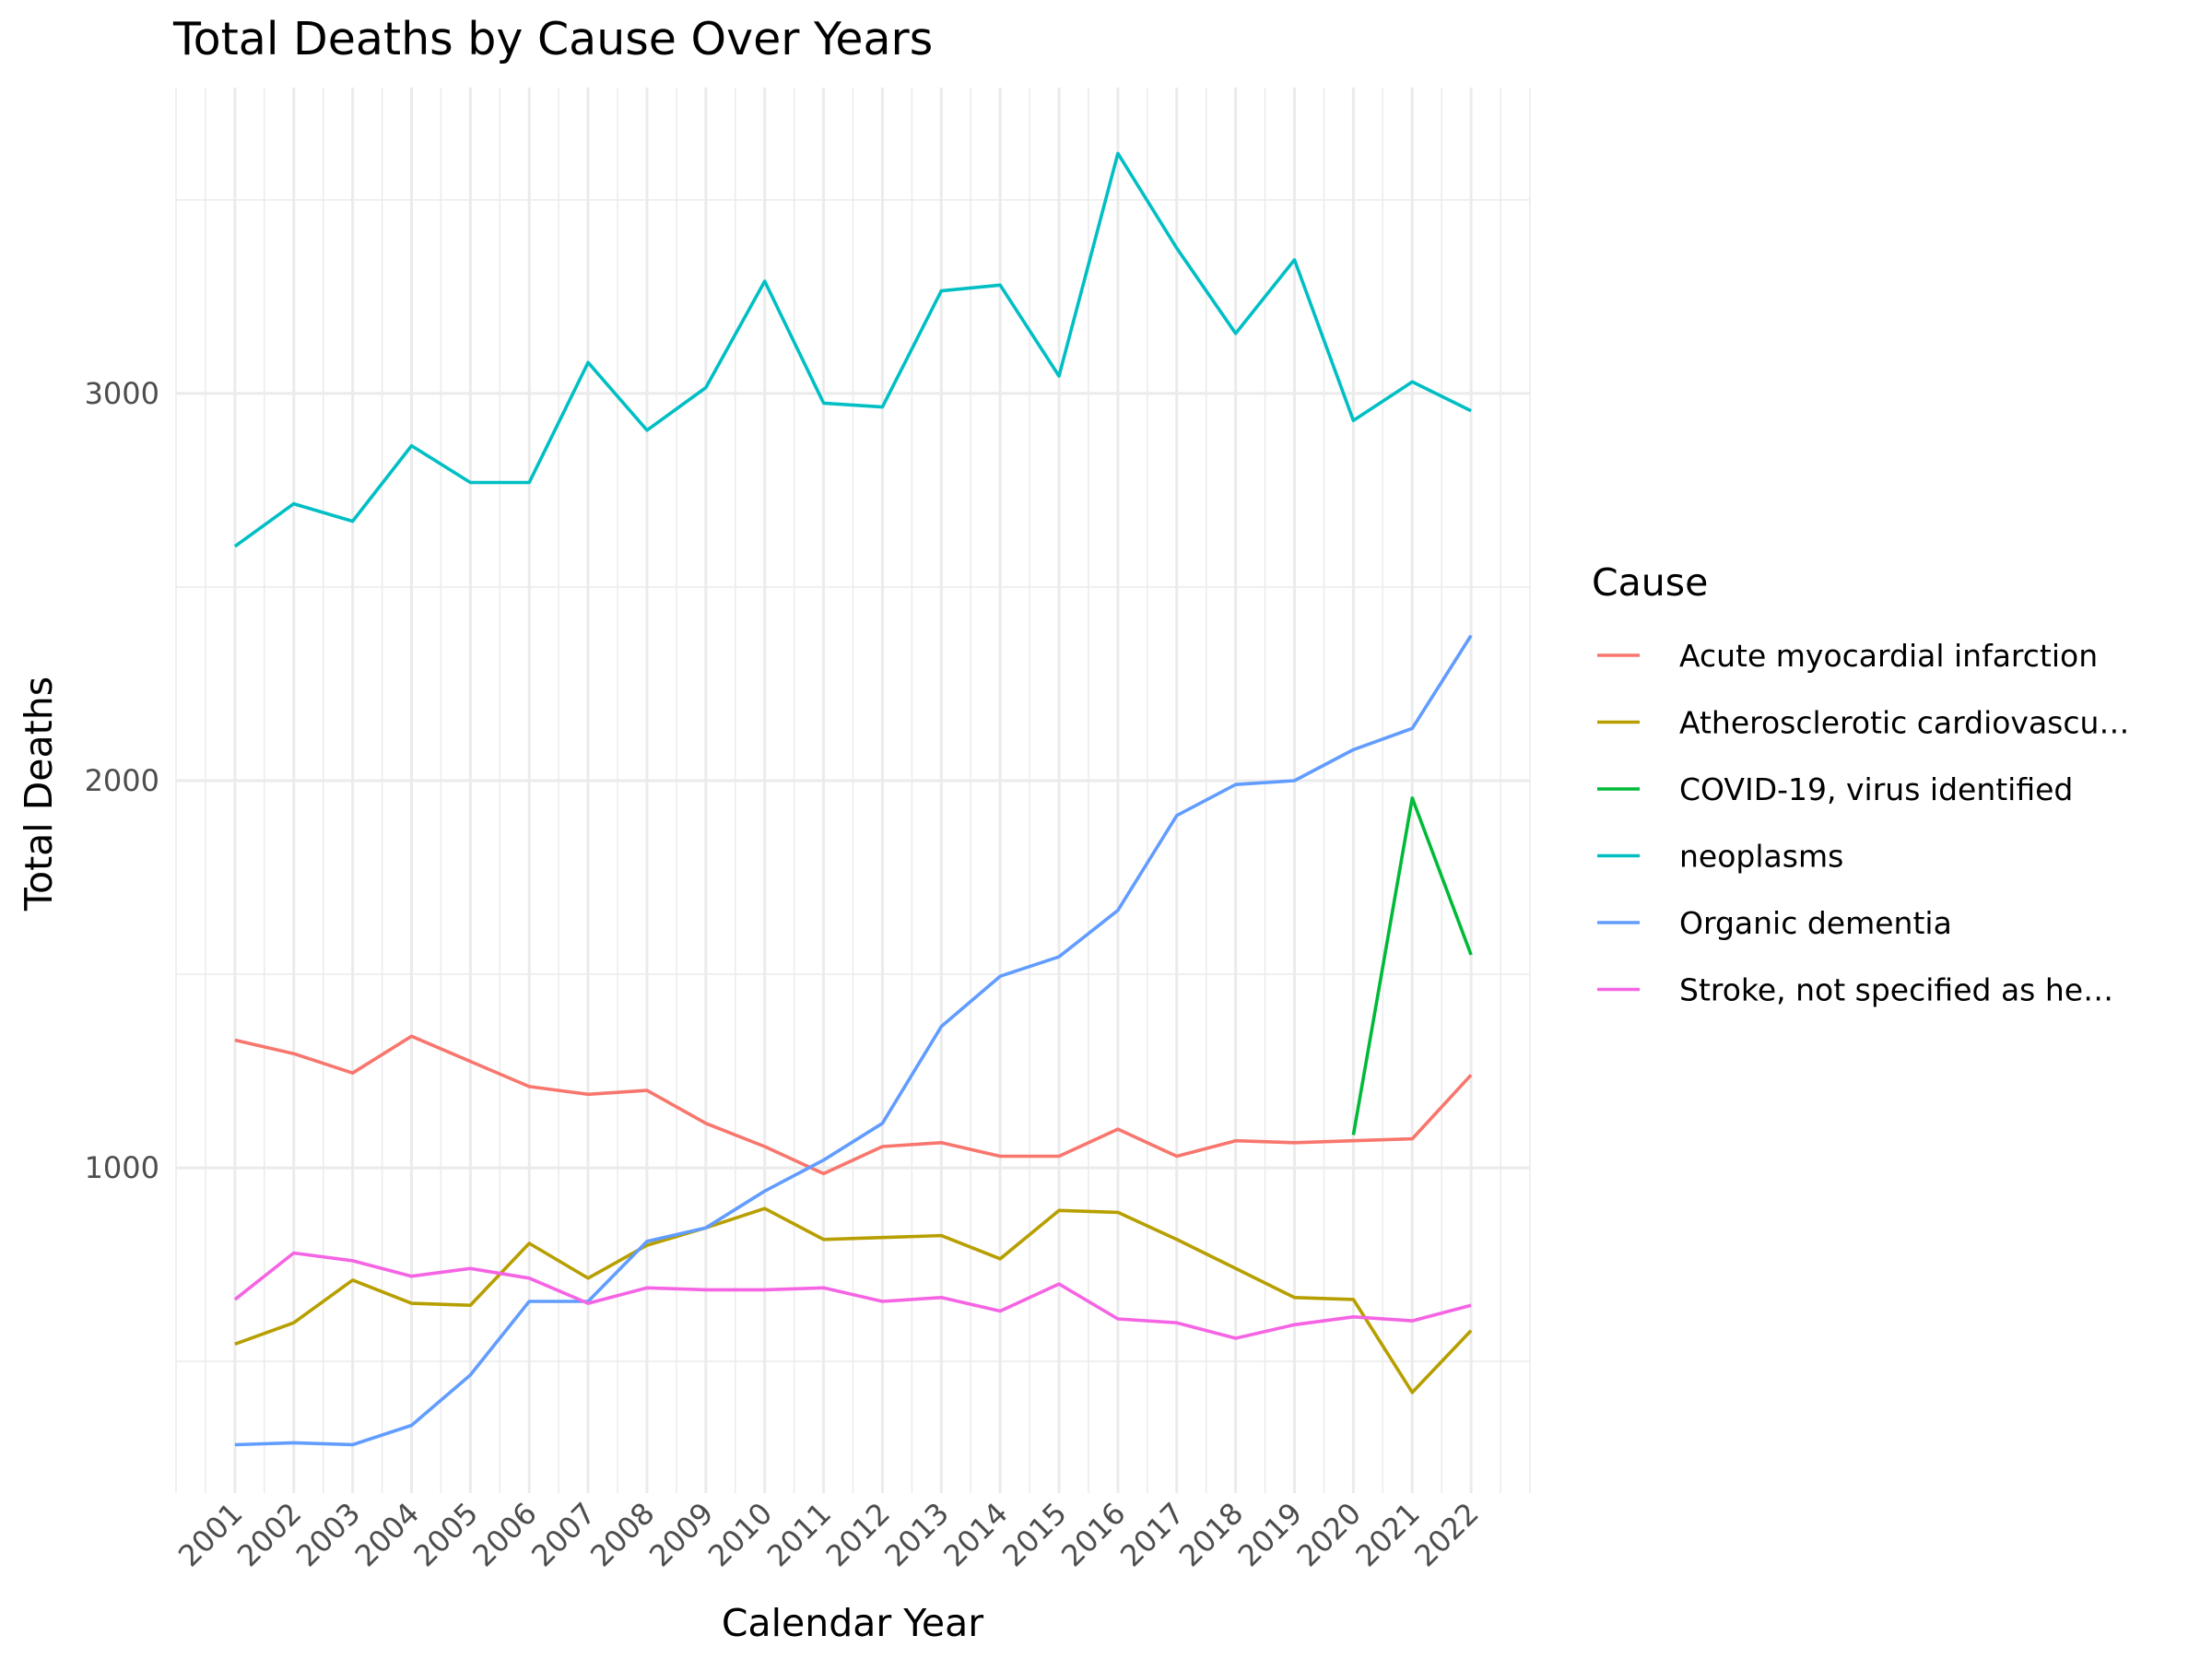 This screenshot has width=2212, height=1659. What do you see at coordinates (1815, 923) in the screenshot?
I see `legend-label: Organic dementia` at bounding box center [1815, 923].